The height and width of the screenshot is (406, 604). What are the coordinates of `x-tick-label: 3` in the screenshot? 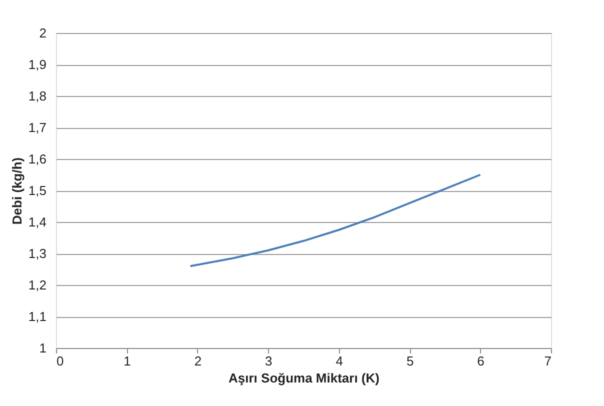 It's located at (268, 361).